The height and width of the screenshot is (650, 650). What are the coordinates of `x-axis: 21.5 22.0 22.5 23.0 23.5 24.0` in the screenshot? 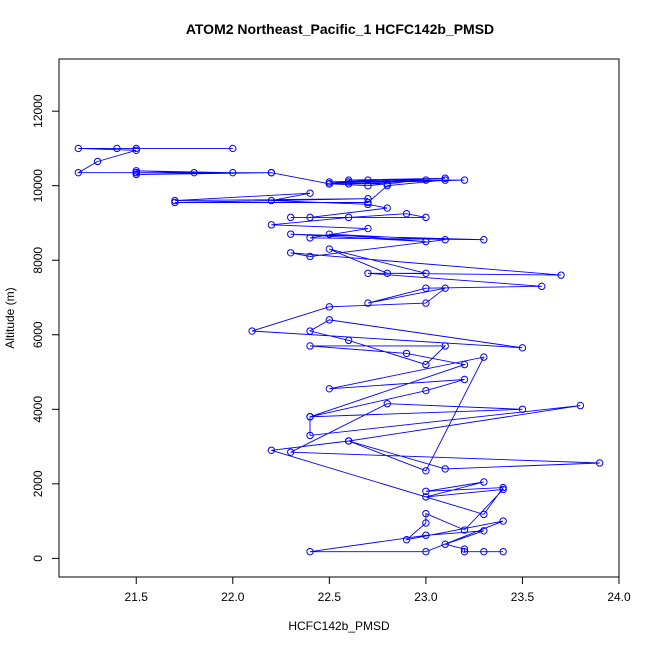 It's located at (378, 590).